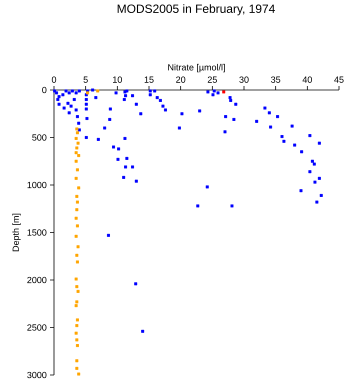 The height and width of the screenshot is (384, 348). I want to click on x-tick-label: 45, so click(339, 79).